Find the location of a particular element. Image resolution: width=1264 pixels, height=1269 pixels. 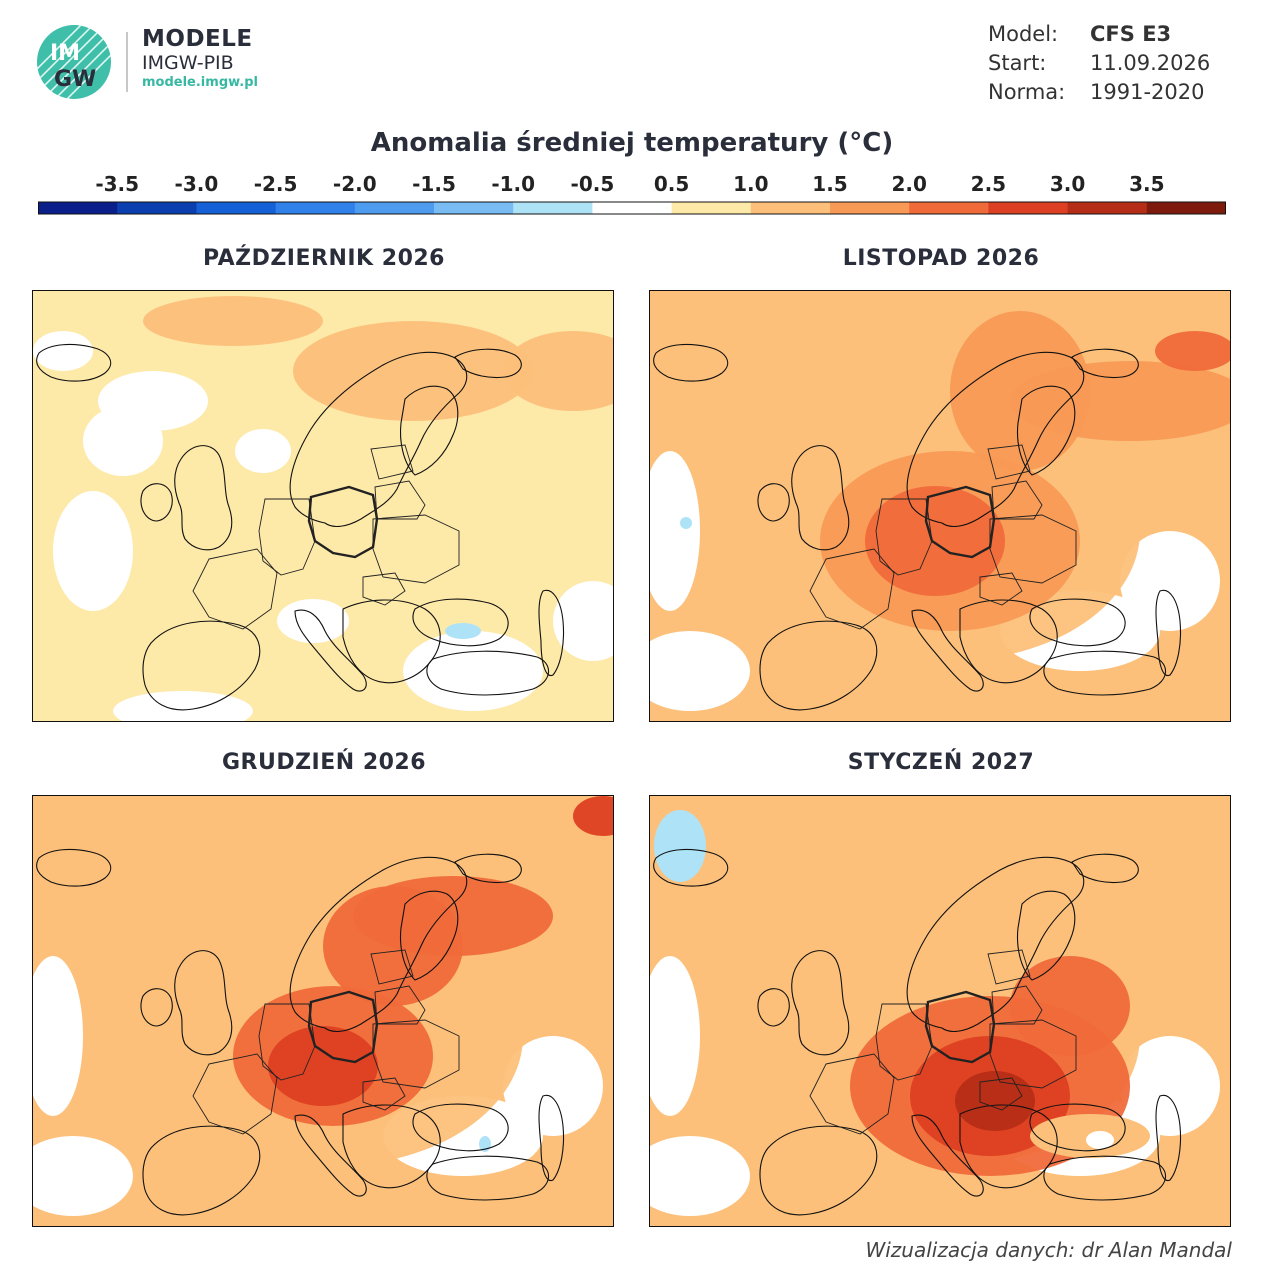

coastline-caspian-sea is located at coordinates (551, 1138).